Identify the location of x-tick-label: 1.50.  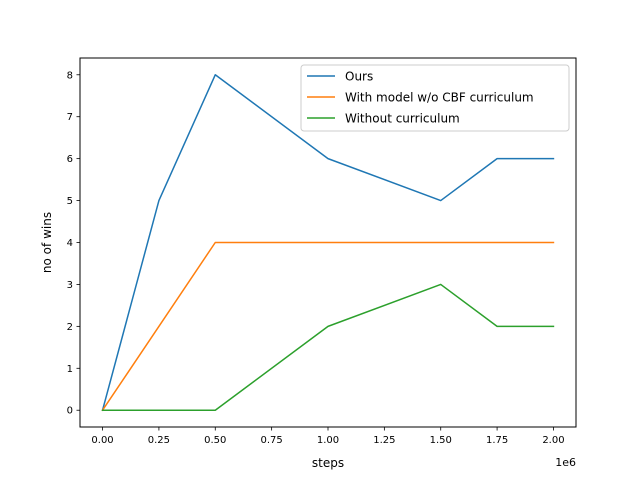
(441, 440).